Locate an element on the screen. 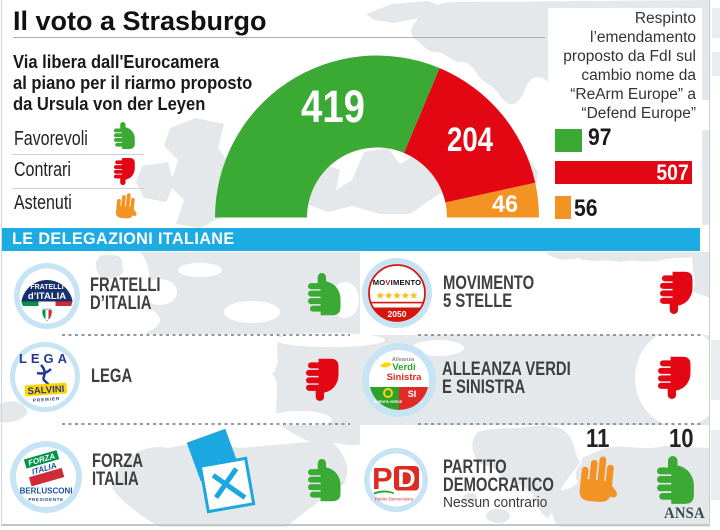 The height and width of the screenshot is (530, 720). svg-text: FRATELLI is located at coordinates (46, 287).